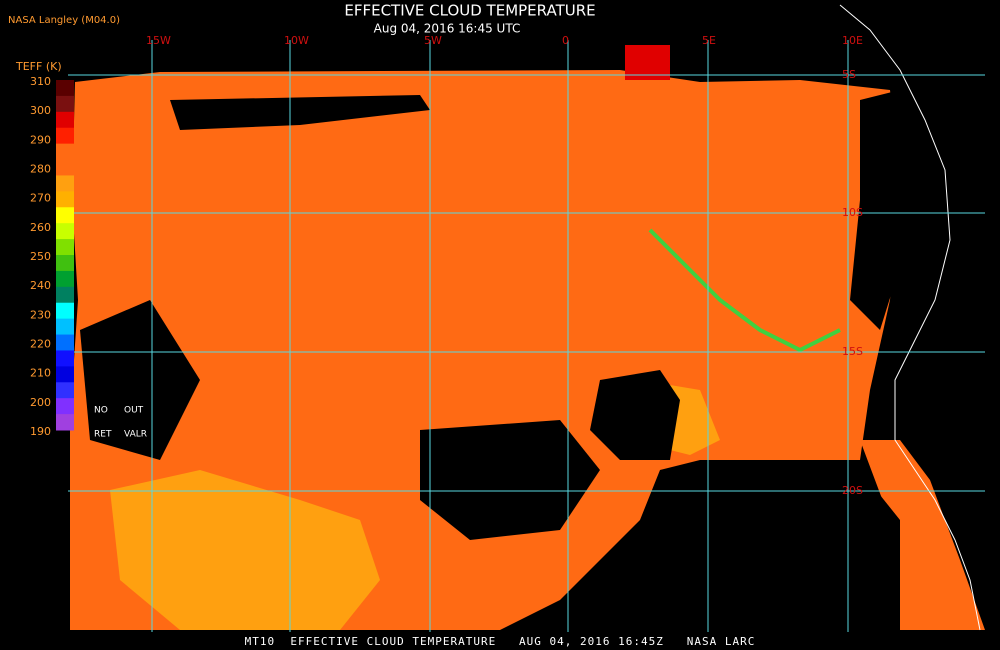 This screenshot has width=1000, height=650. I want to click on lon-label: 0, so click(565, 40).